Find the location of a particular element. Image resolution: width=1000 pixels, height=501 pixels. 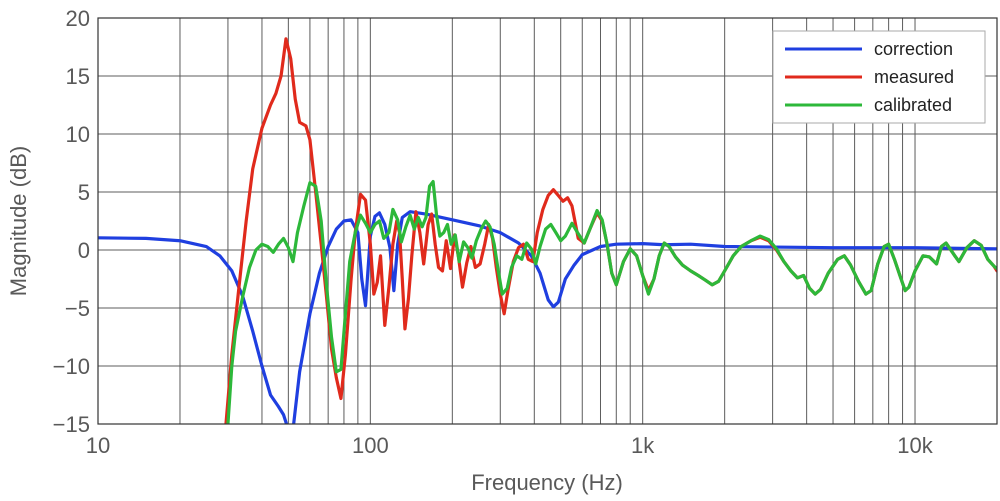

x-tick-label: 10 is located at coordinates (98, 445).